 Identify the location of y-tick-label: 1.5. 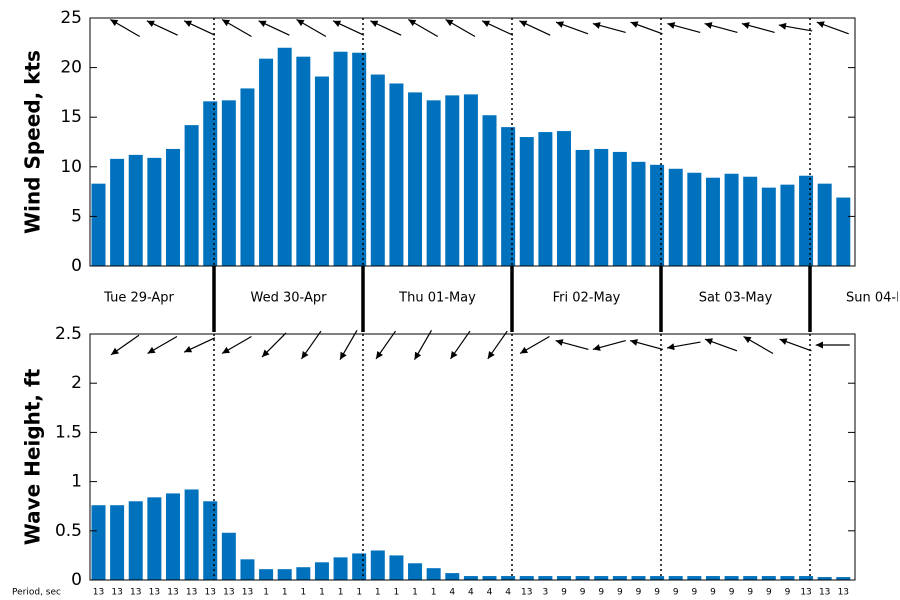
(68, 432).